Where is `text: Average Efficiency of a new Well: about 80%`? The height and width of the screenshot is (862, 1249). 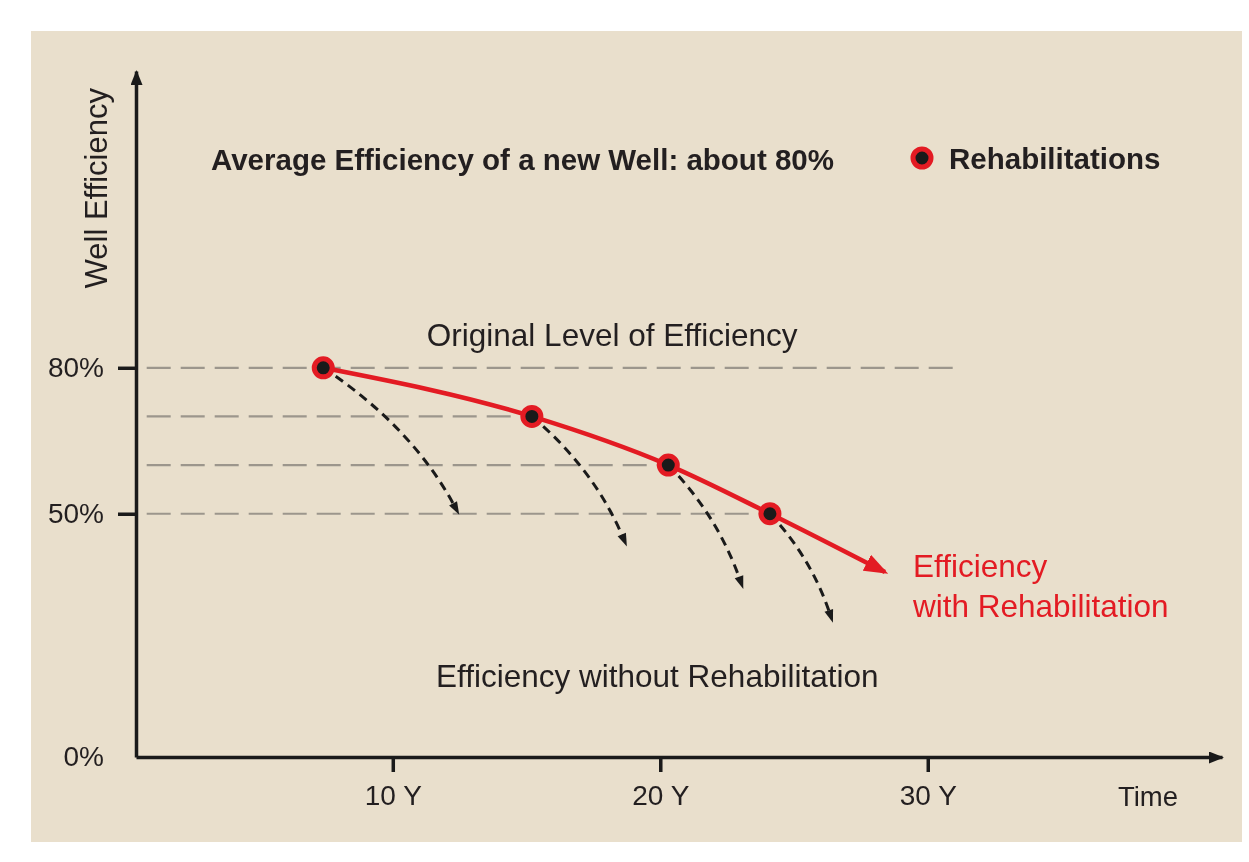 text: Average Efficiency of a new Well: about 80% is located at coordinates (522, 159).